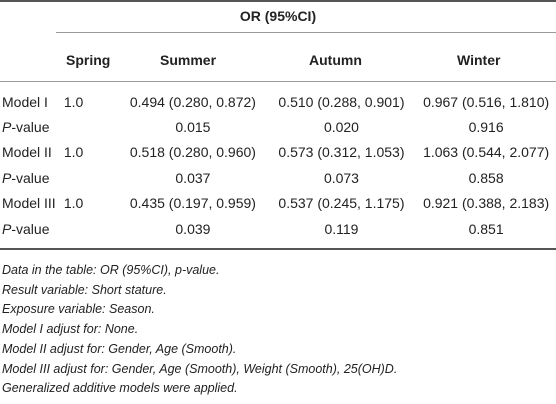 This screenshot has height=404, width=556. What do you see at coordinates (341, 101) in the screenshot?
I see `cell-autumn: 0.510 (0.288, 0.901)` at bounding box center [341, 101].